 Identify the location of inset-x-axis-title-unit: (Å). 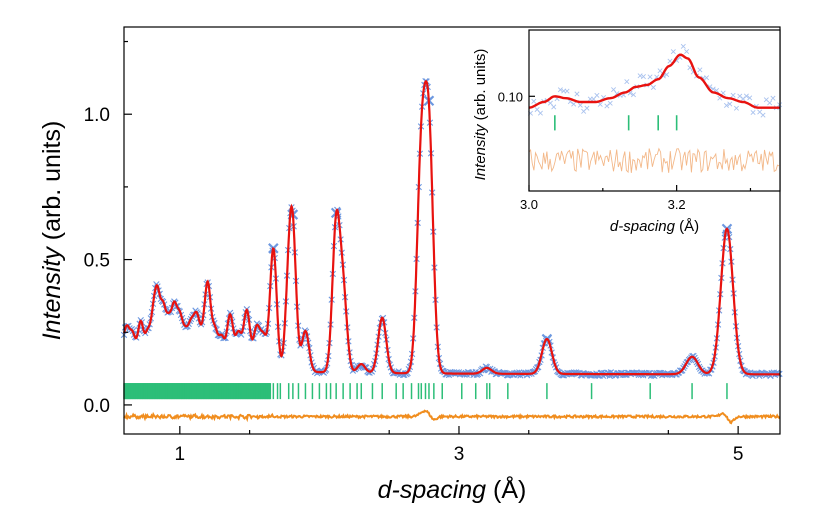
(687, 226).